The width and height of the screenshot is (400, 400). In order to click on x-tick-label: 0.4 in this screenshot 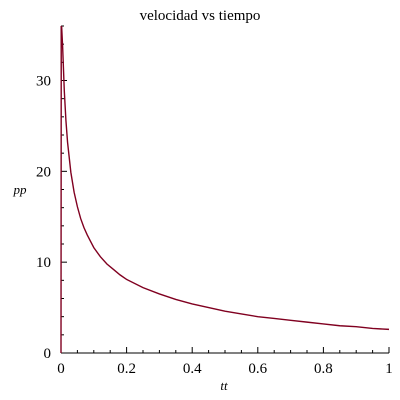, I will do `click(192, 369)`.